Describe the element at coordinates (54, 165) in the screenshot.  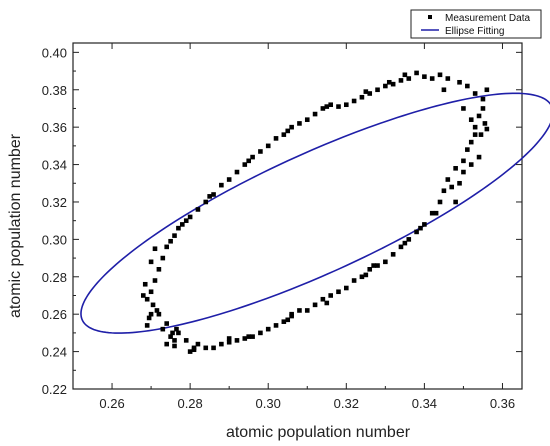
I see `y-tick-label: 0.34` at that location.